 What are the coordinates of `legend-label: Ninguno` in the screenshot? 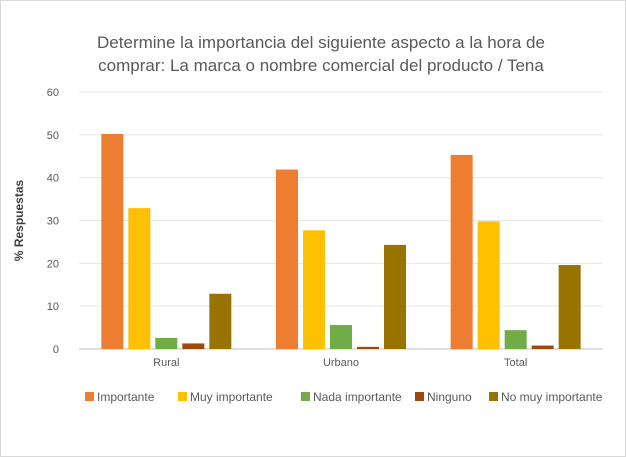 It's located at (449, 397).